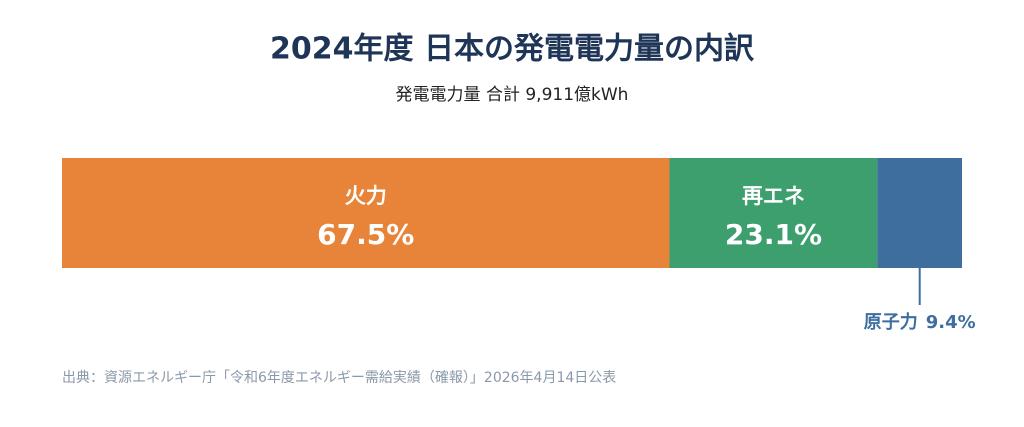 The image size is (1024, 427). What do you see at coordinates (365, 234) in the screenshot?
I see `segment-value: 67.5%` at bounding box center [365, 234].